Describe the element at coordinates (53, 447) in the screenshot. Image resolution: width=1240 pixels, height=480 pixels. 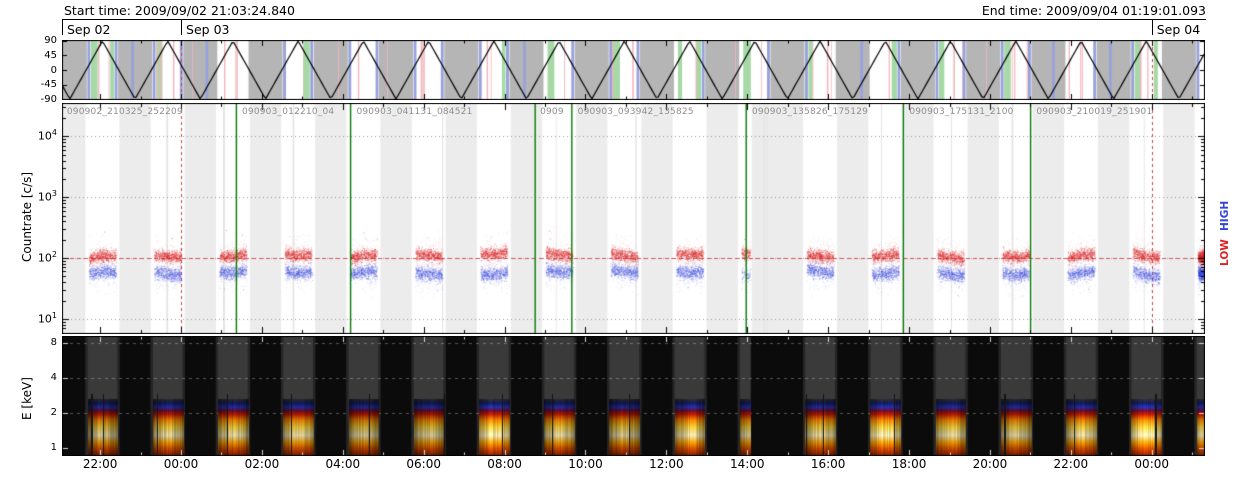
I see `energy-tick-label: 1` at that location.